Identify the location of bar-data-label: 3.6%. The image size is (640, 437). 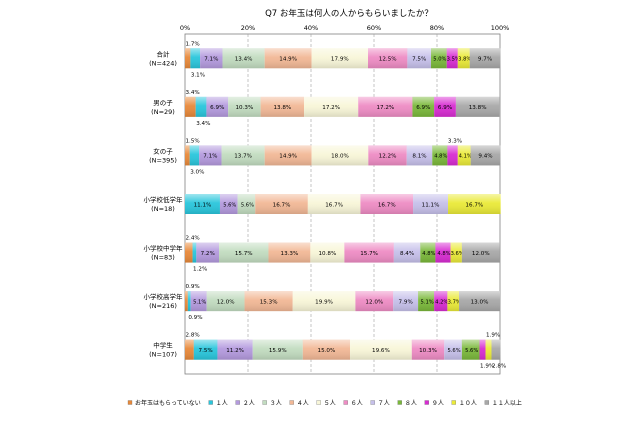
(457, 254).